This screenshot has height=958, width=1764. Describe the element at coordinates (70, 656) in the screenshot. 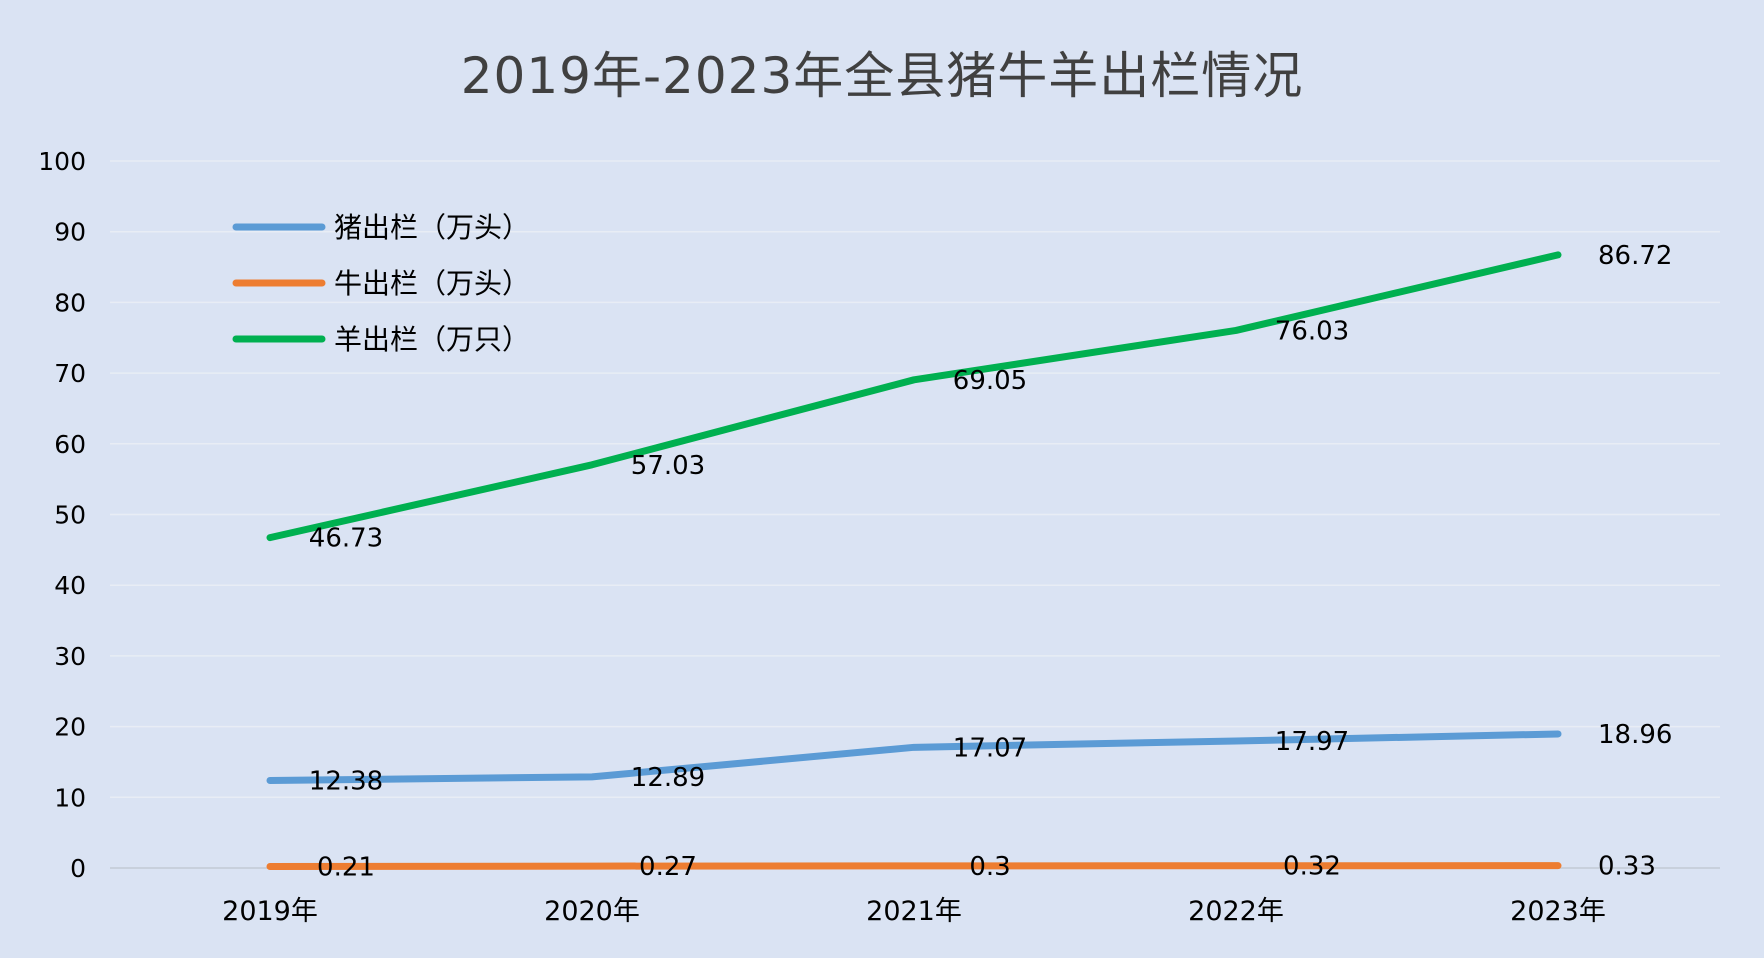

I see `y-tick-label: 30` at that location.